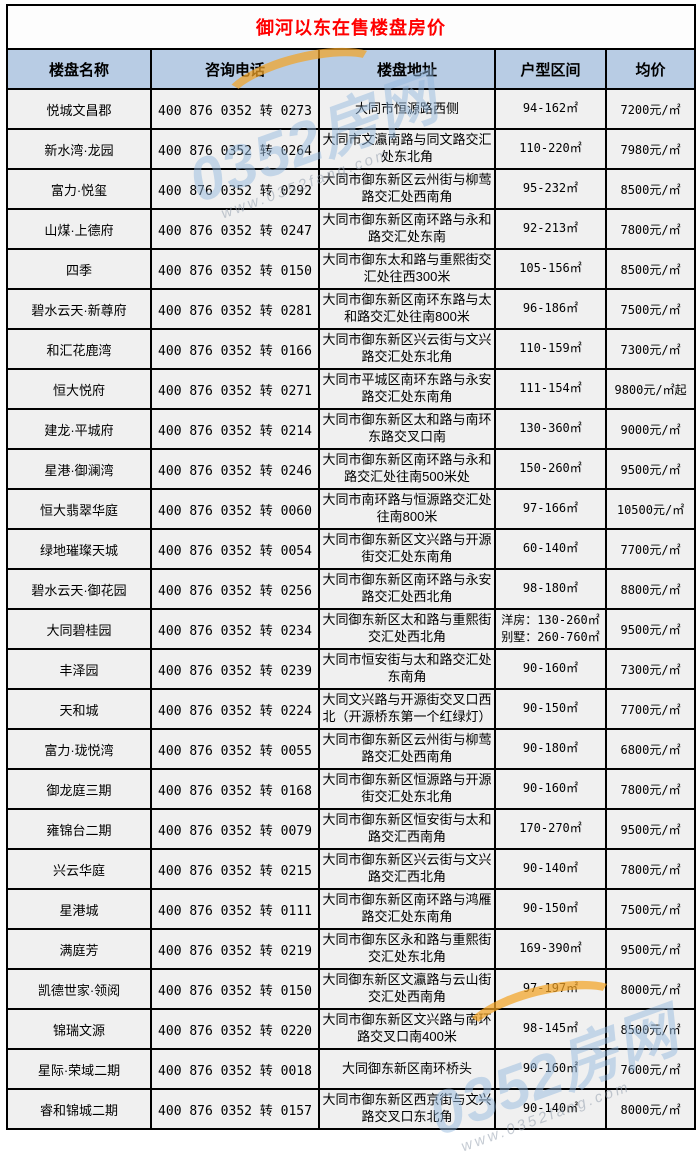 This screenshot has height=1175, width=697. What do you see at coordinates (235, 229) in the screenshot?
I see `phone-cell: 400 876 0352 转 0247` at bounding box center [235, 229].